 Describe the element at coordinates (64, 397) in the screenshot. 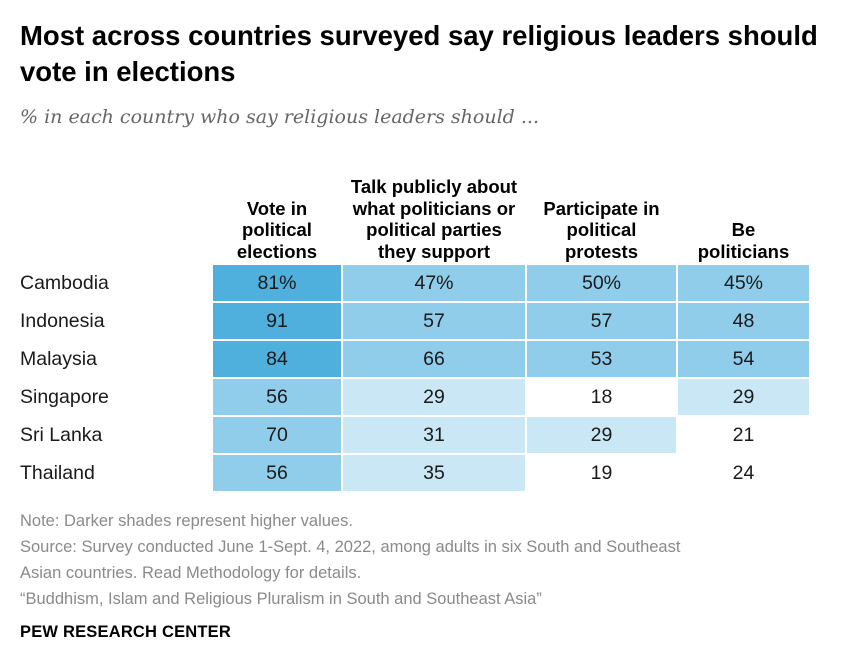

I see `row-label-singapore: Singapore` at that location.